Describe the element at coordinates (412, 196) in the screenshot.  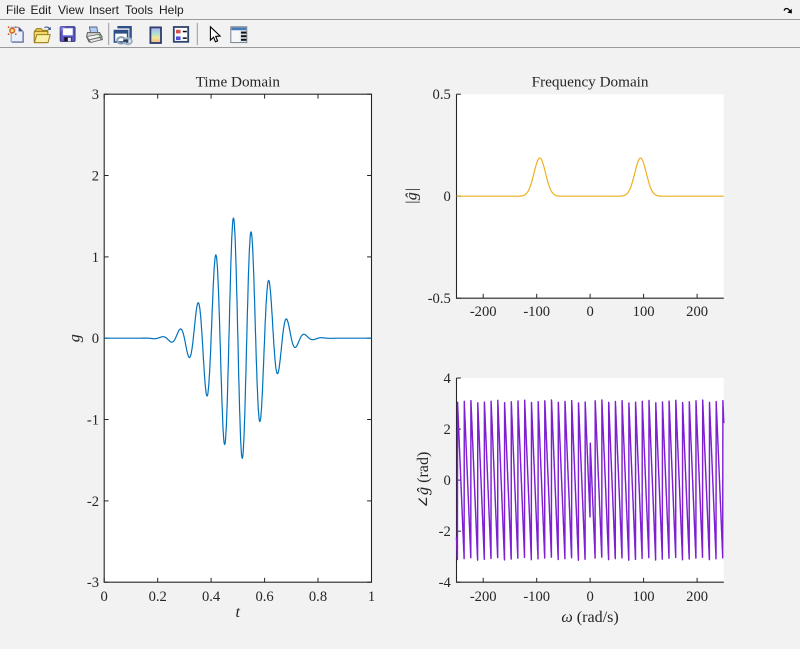
I see `svg-text: |ĝ|` at that location.